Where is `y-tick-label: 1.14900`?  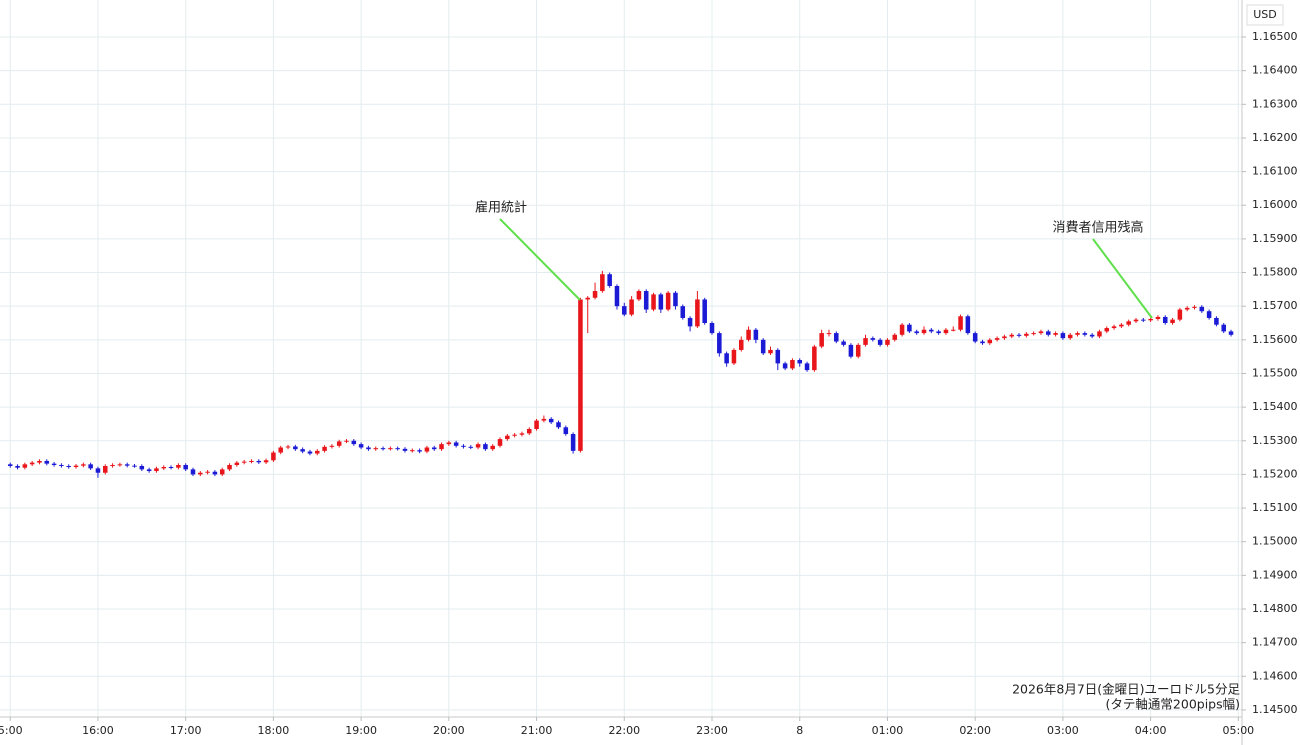 y-tick-label: 1.14900 is located at coordinates (1275, 574).